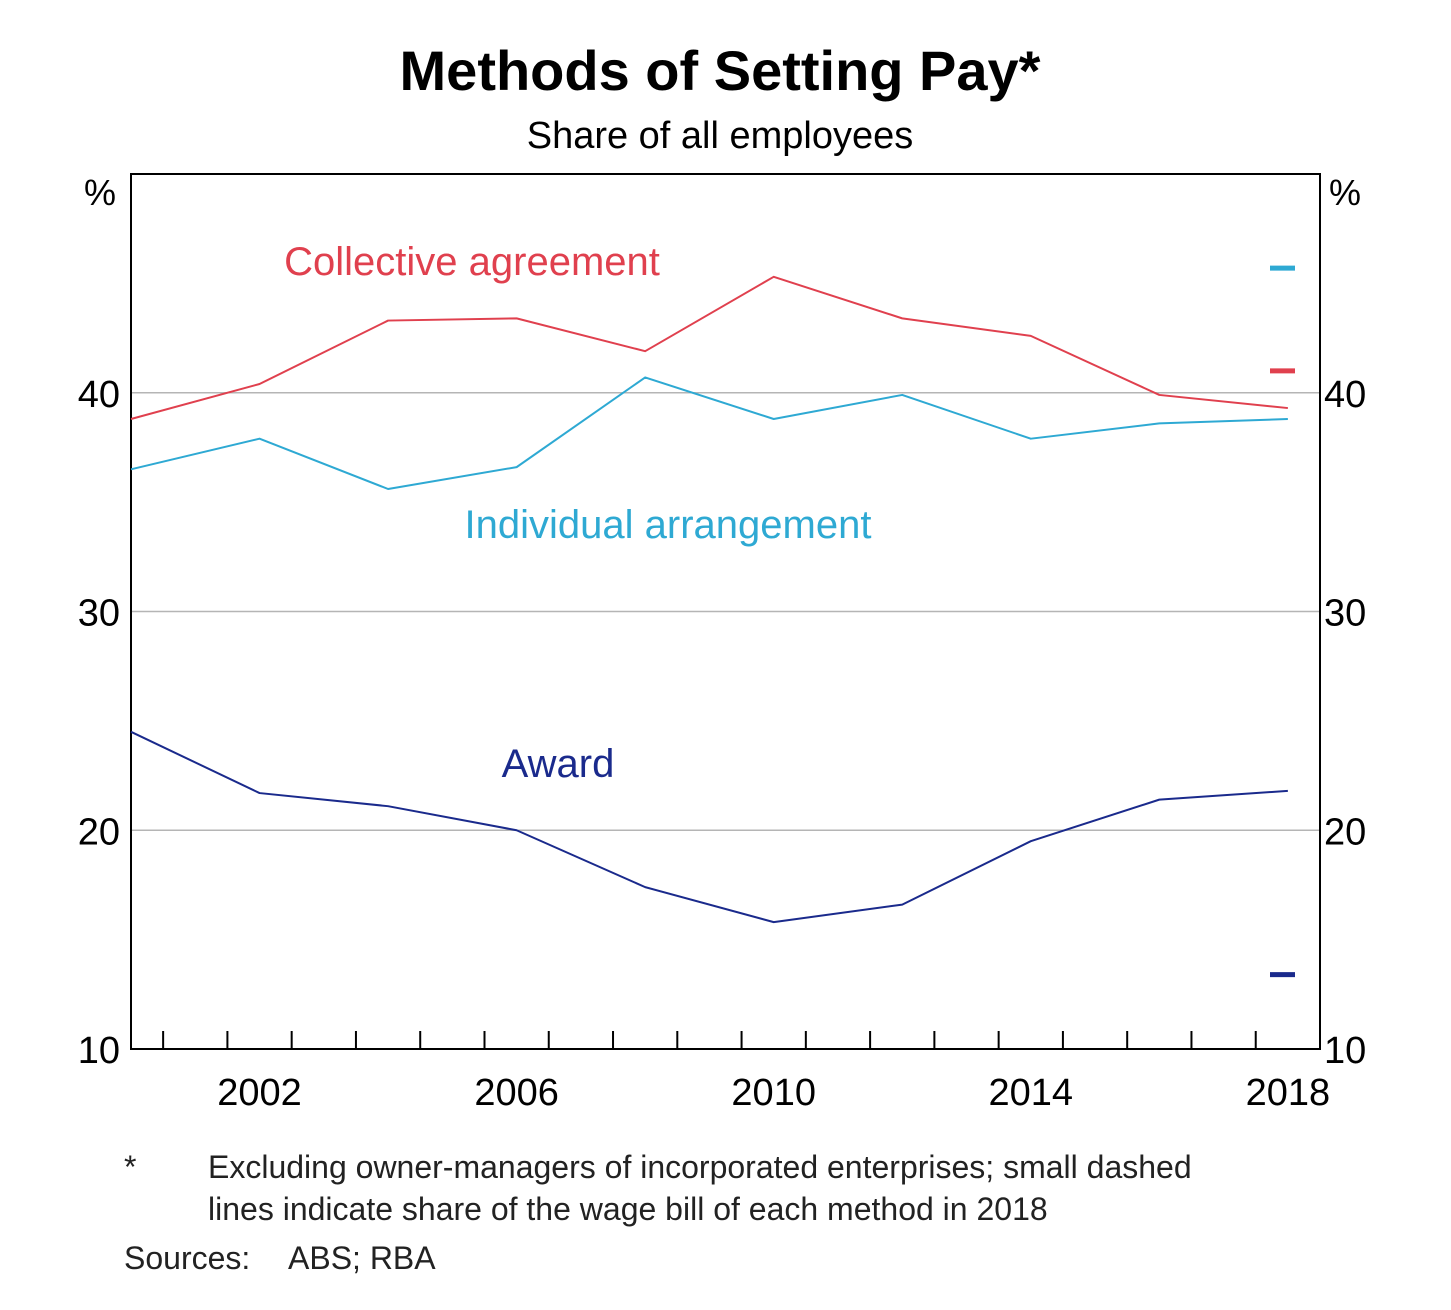 The image size is (1451, 1310). What do you see at coordinates (187, 1258) in the screenshot?
I see `sources-label: Sources:` at bounding box center [187, 1258].